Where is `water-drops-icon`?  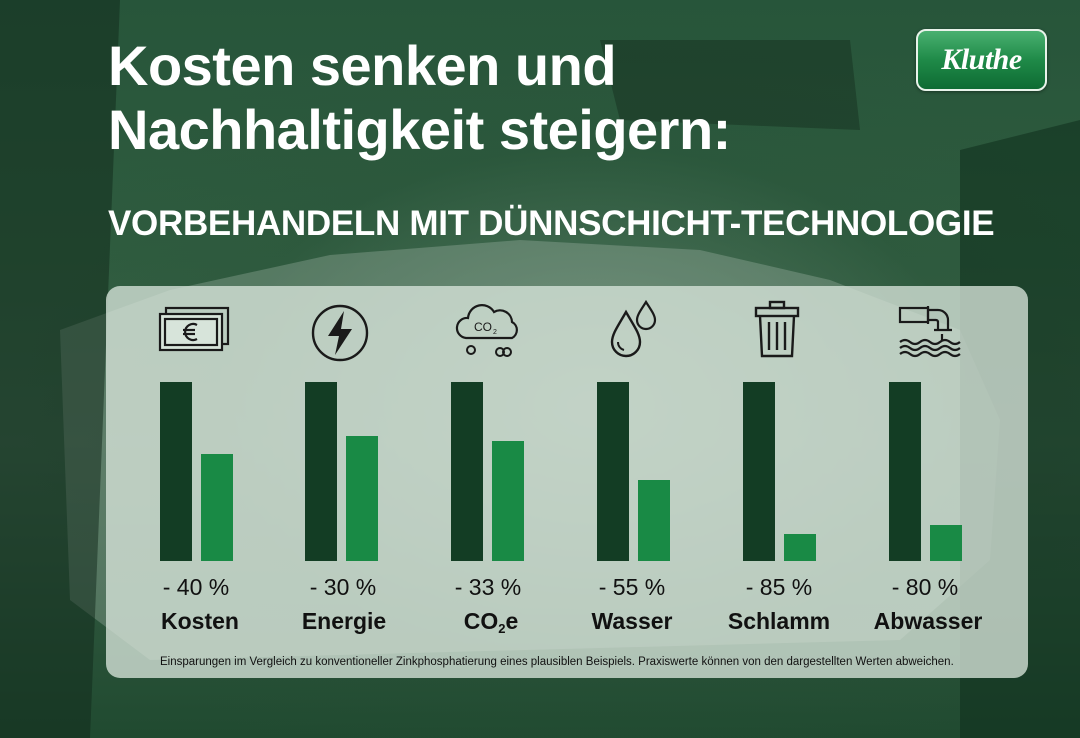 water-drops-icon is located at coordinates (633, 328).